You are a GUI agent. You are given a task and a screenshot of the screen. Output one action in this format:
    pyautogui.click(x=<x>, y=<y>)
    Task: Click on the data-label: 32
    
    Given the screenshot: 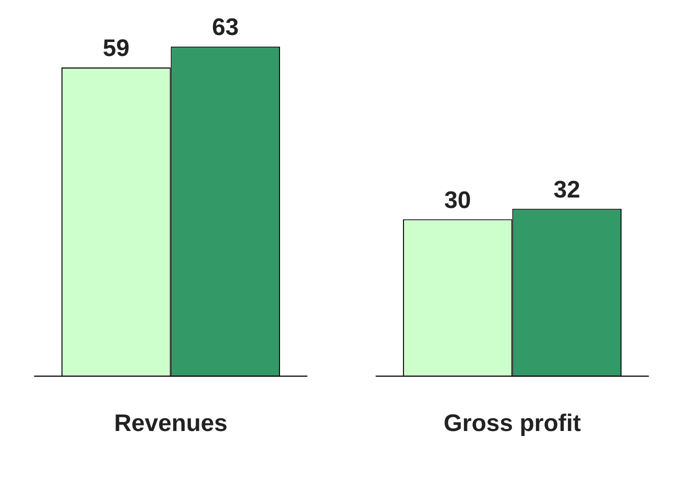 What is the action you would take?
    pyautogui.click(x=567, y=190)
    